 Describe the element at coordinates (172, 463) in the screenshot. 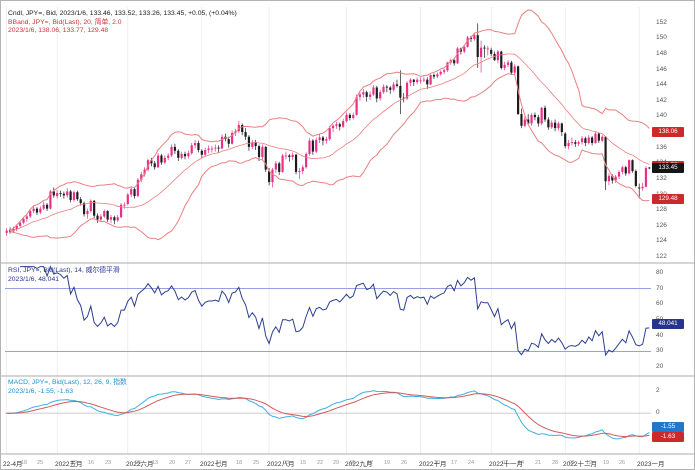

I see `day-tick-label: 20` at that location.